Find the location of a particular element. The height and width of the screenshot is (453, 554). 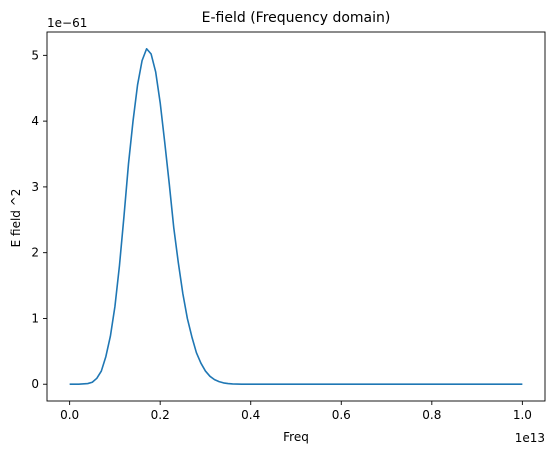

x-tick-label-5: 1.0 is located at coordinates (522, 415).